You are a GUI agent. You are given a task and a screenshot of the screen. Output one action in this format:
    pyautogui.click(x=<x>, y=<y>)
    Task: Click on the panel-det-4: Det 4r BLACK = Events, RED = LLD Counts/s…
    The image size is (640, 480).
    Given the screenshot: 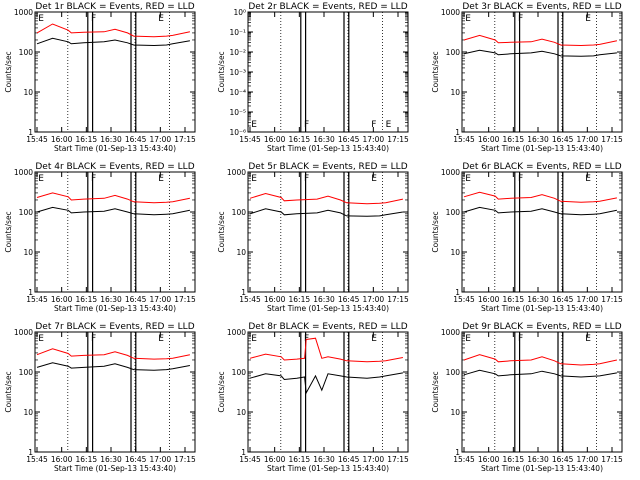 What is the action you would take?
    pyautogui.click(x=100, y=237)
    